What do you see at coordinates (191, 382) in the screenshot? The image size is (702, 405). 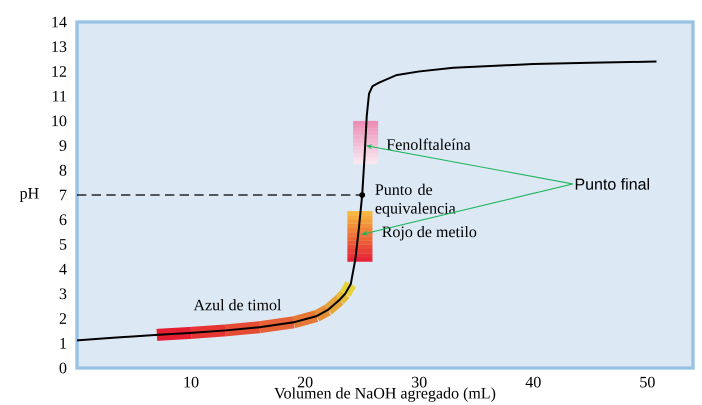 I see `x-tick-label: 10` at bounding box center [191, 382].